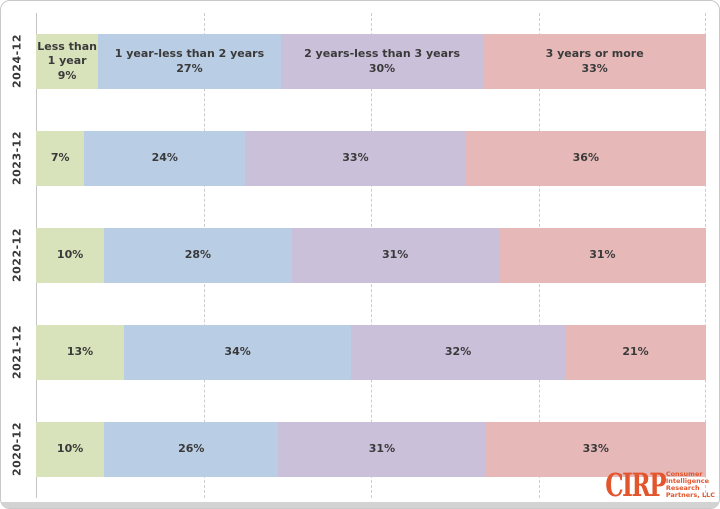 The image size is (720, 509). What do you see at coordinates (687, 481) in the screenshot?
I see `logo-caption-line: Intelligence` at bounding box center [687, 481].